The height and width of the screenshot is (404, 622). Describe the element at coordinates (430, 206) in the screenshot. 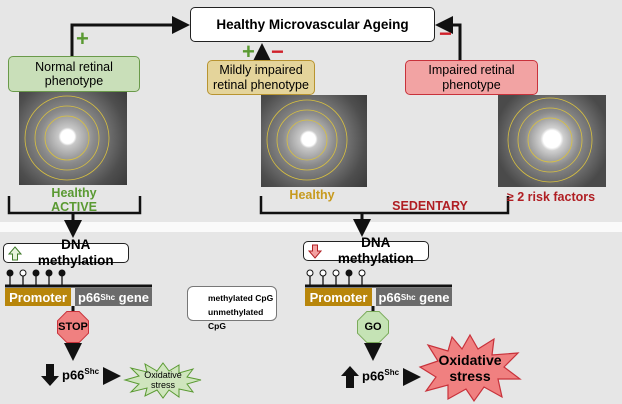

I see `caption-sedentary: SEDENTARY` at that location.